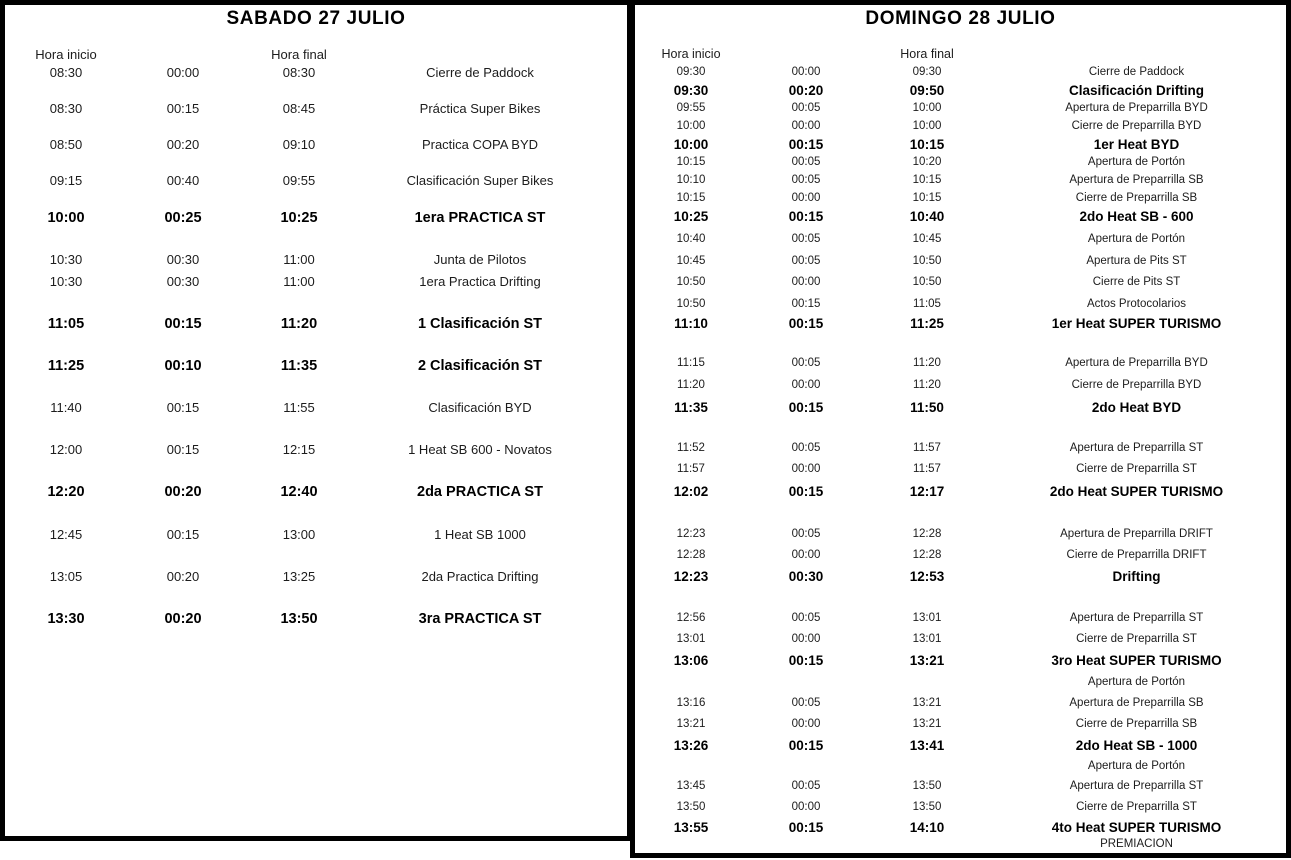  What do you see at coordinates (691, 618) in the screenshot?
I see `start-time-cell: 12:56` at bounding box center [691, 618].